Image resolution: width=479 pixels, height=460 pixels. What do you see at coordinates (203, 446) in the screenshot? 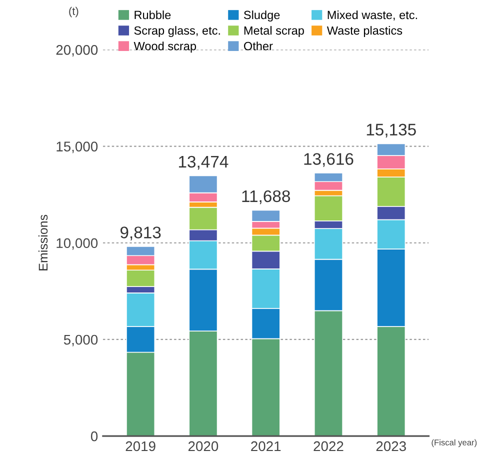
I see `x-tick-label: 2020` at bounding box center [203, 446].